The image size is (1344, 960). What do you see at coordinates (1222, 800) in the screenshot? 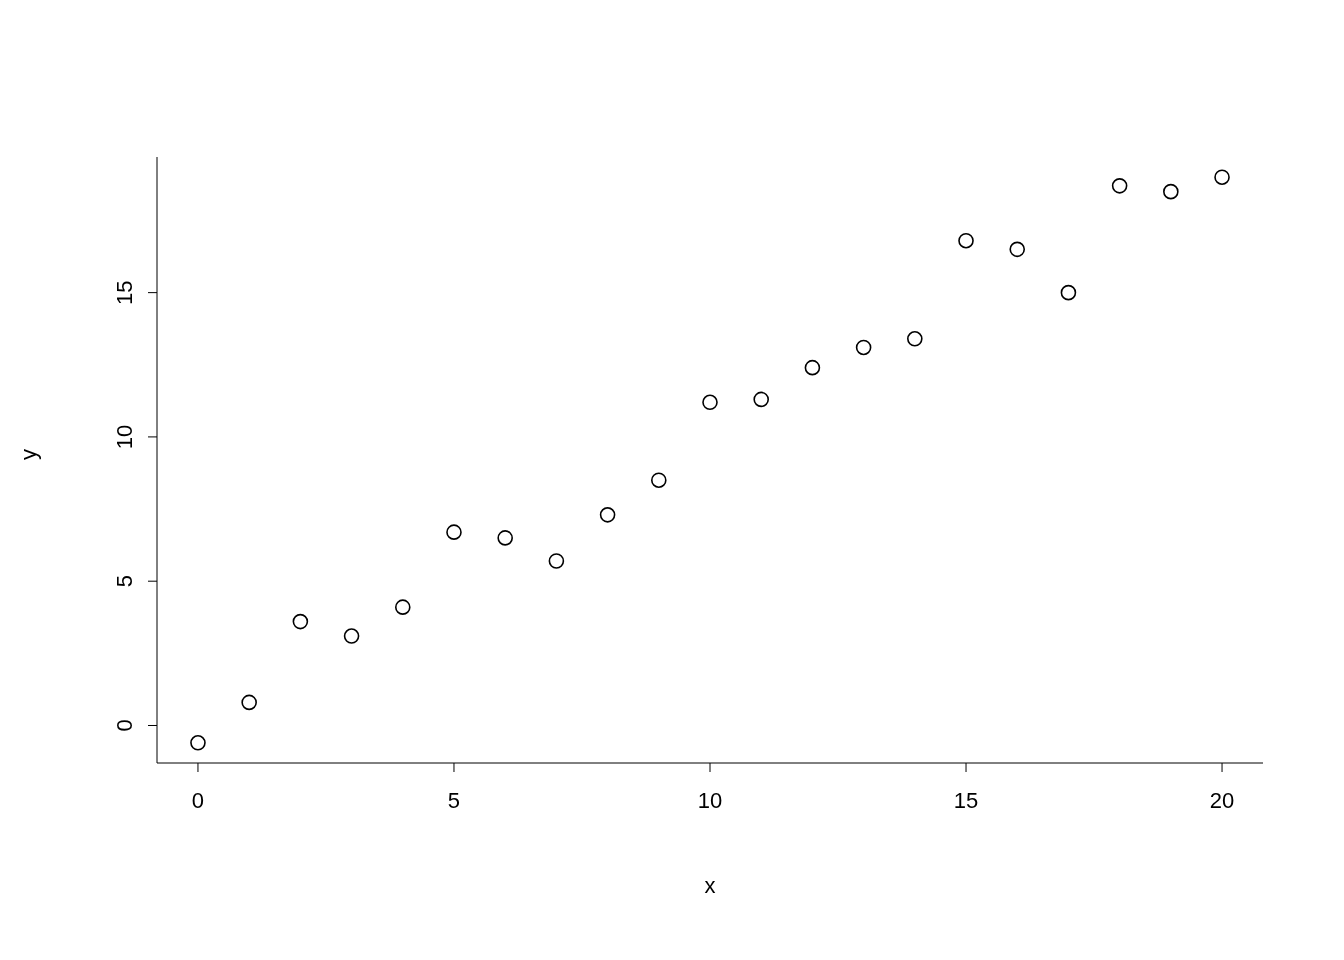
I see `x-tick-label: 20` at bounding box center [1222, 800].